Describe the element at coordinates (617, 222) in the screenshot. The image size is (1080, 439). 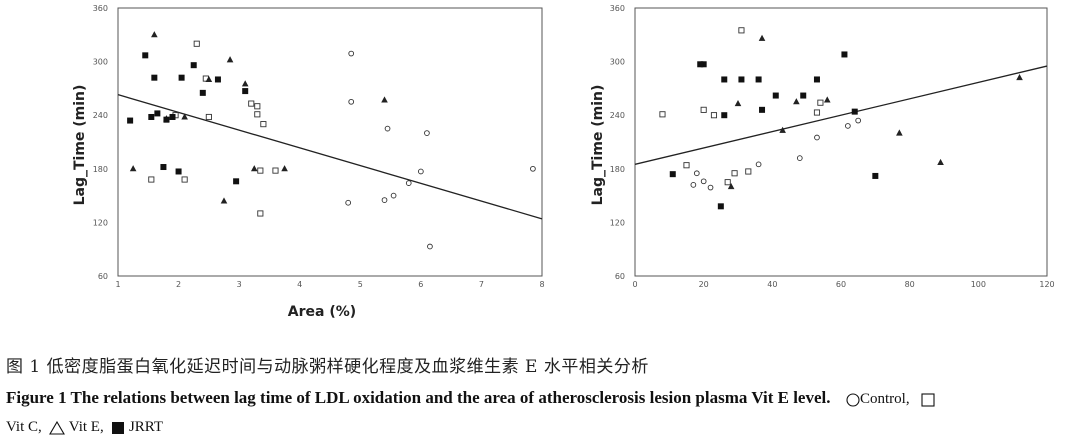
I see `y-tick-label: 120` at that location.